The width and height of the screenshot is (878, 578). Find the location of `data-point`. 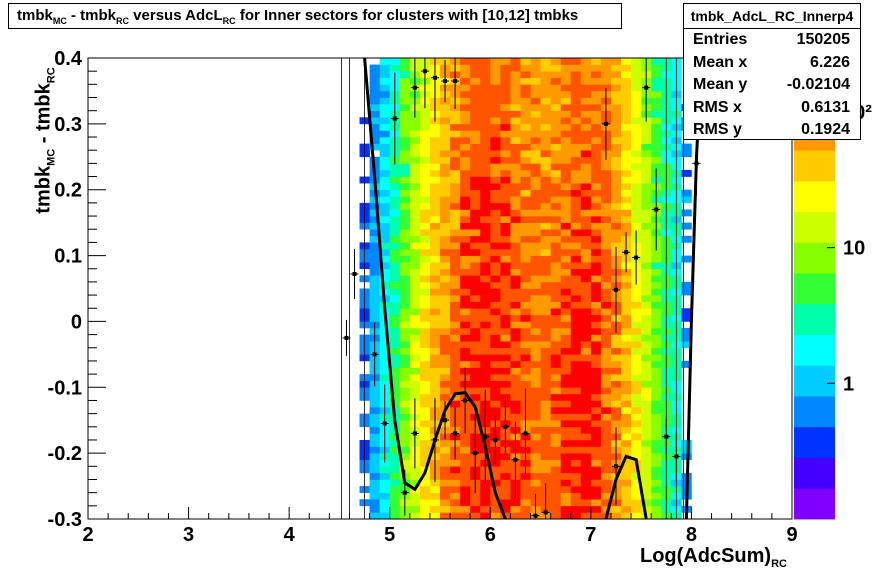

data-point is located at coordinates (656, 209).